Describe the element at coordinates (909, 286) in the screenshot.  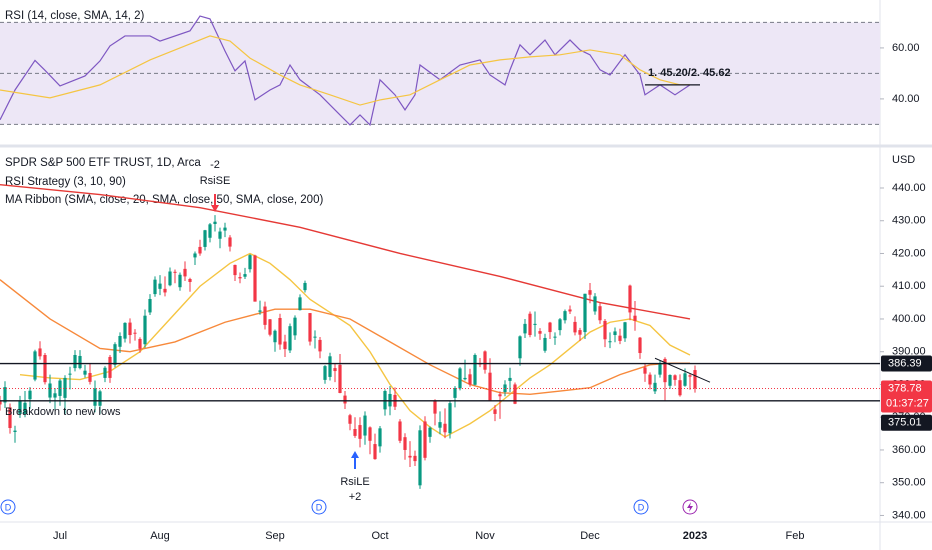
I see `y-tick-label: 410.00` at that location.